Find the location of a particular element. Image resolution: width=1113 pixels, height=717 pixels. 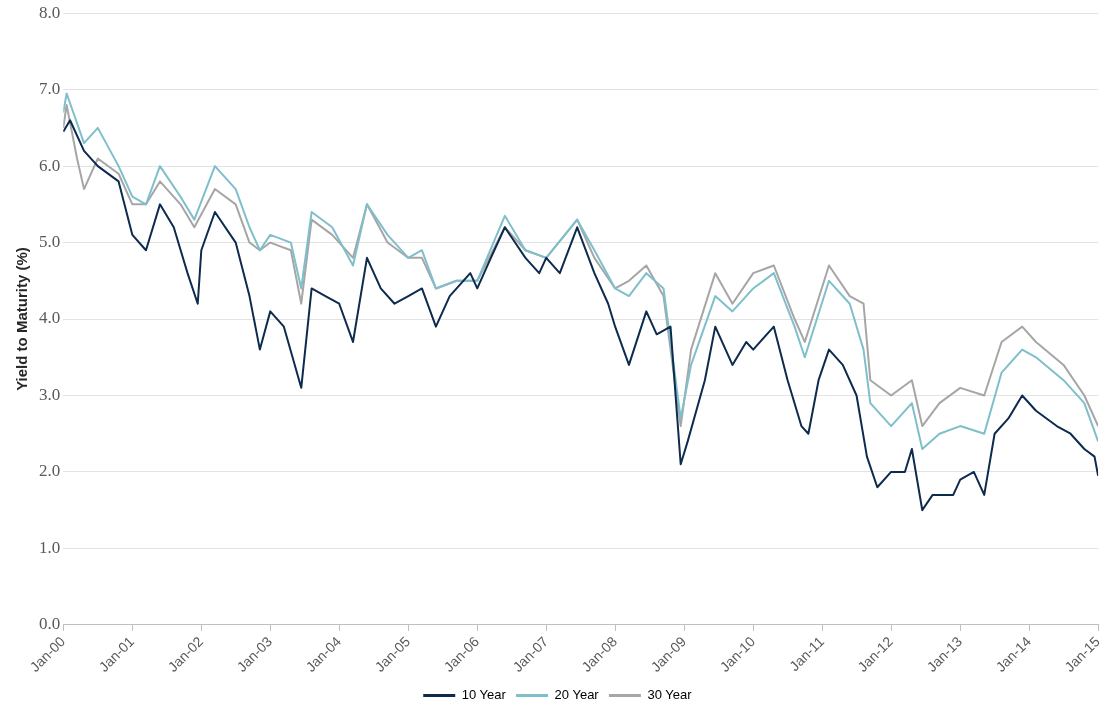

y-axis-title: Yield to Maturity (%) is located at coordinates (22, 319).